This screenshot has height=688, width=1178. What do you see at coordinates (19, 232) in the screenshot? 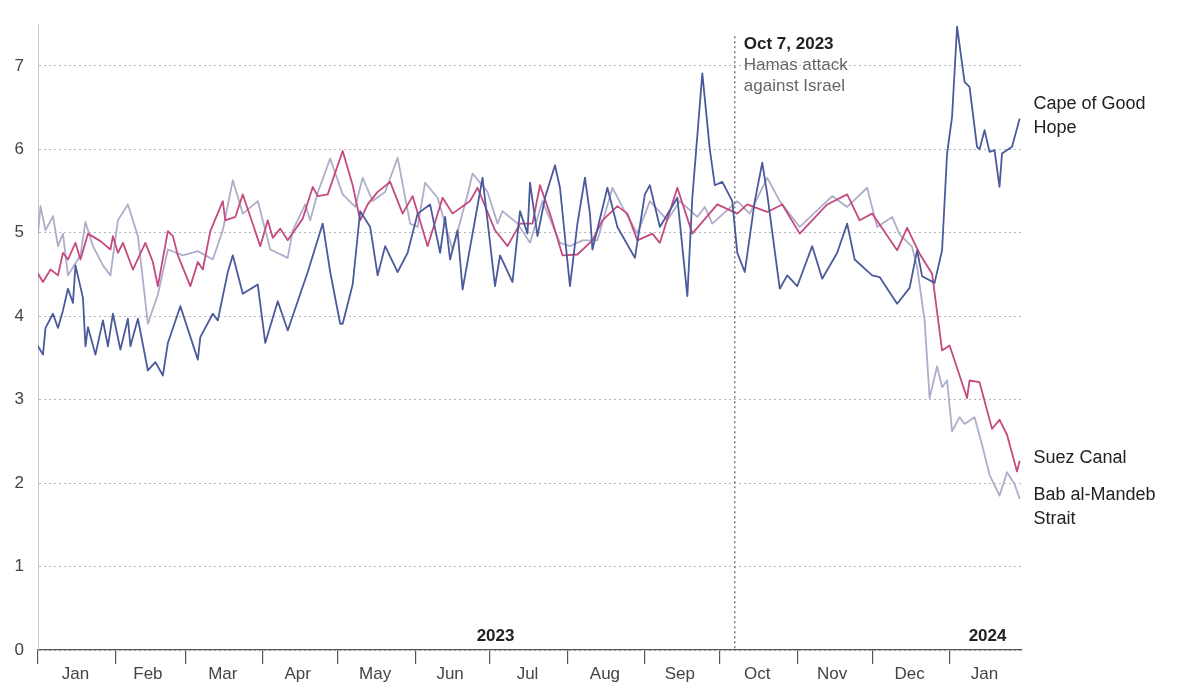
I see `y-tick-label: 5` at bounding box center [19, 232].